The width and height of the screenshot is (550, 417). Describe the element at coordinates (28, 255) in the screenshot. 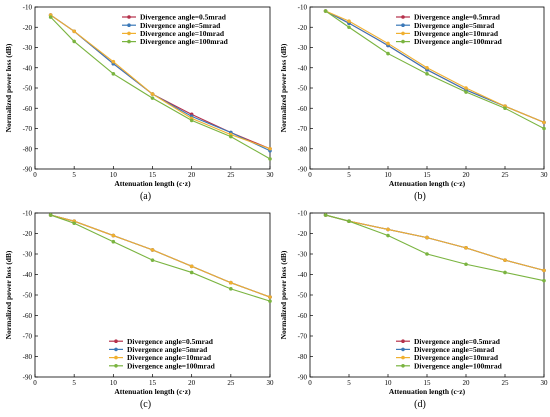

I see `y-tick-label: -30` at that location.